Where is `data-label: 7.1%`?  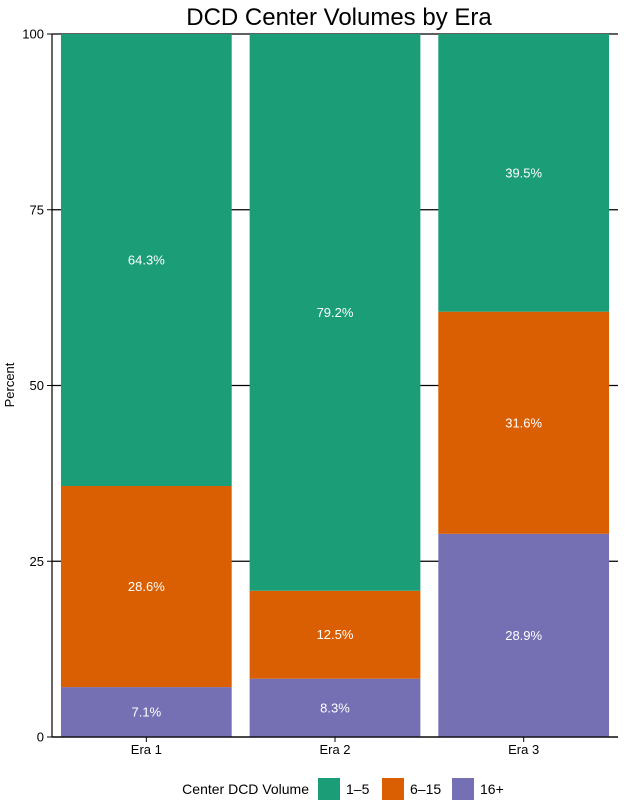 data-label: 7.1% is located at coordinates (147, 712).